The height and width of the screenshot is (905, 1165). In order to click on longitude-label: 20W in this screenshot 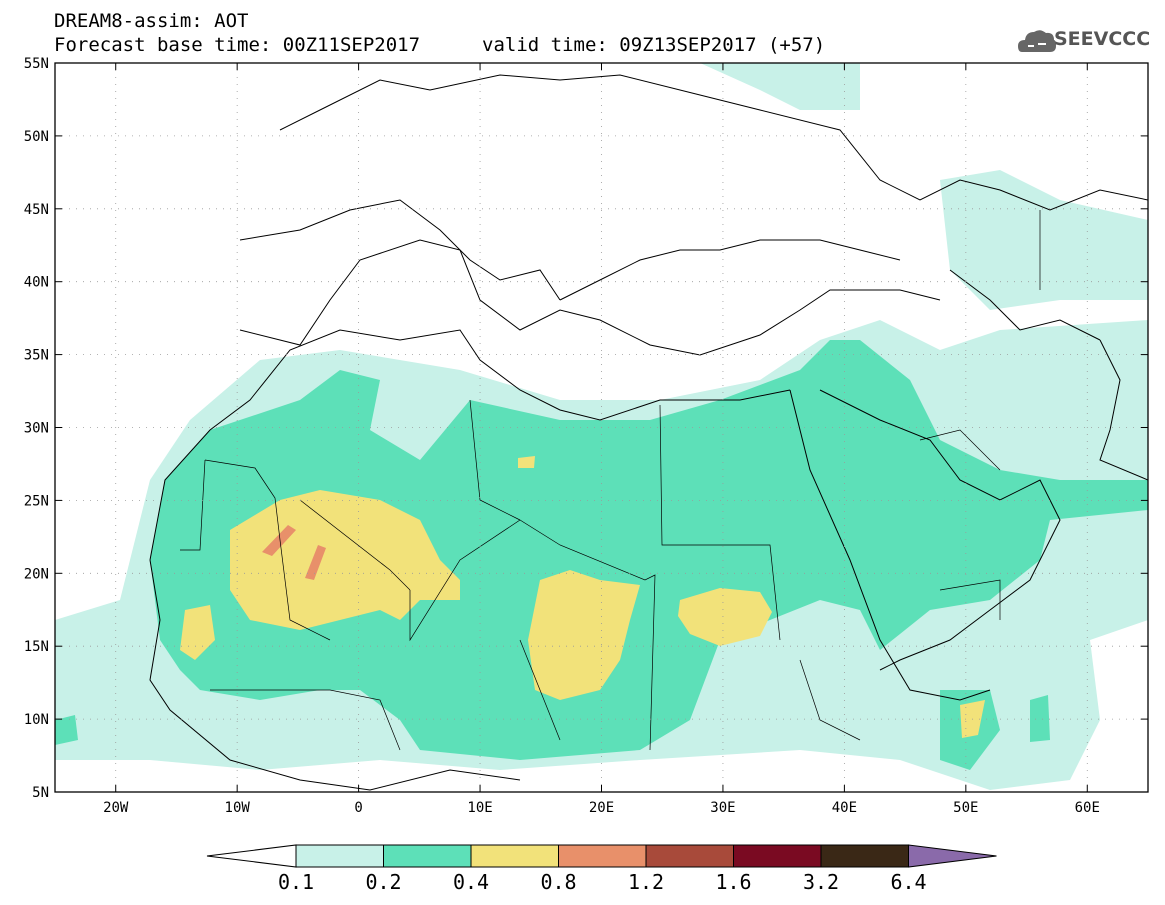, I will do `click(116, 808)`.